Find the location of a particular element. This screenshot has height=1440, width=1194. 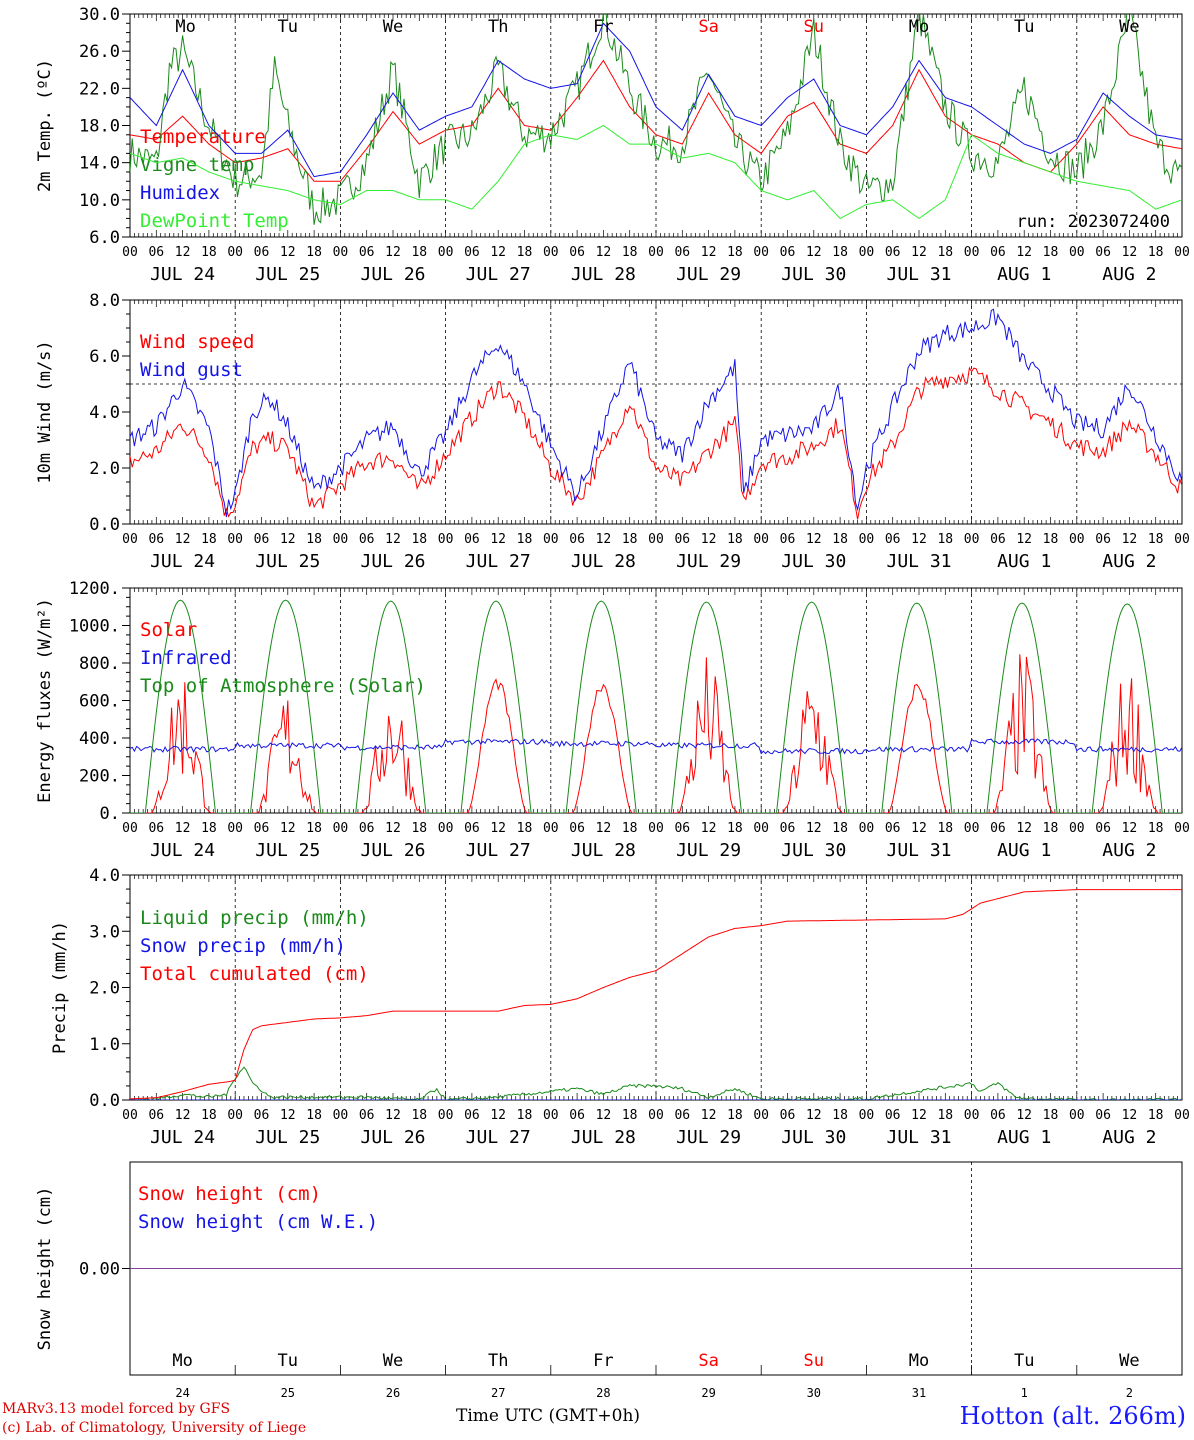

legend-entry: Wind gust is located at coordinates (191, 370).